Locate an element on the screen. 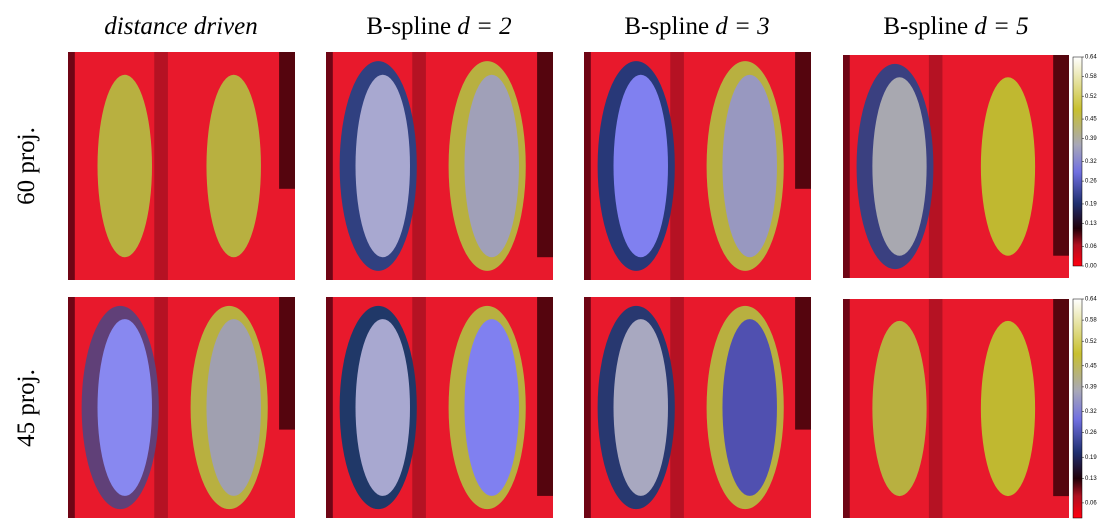 The width and height of the screenshot is (1103, 522). column-title: B-spline d = 5 is located at coordinates (955, 26).